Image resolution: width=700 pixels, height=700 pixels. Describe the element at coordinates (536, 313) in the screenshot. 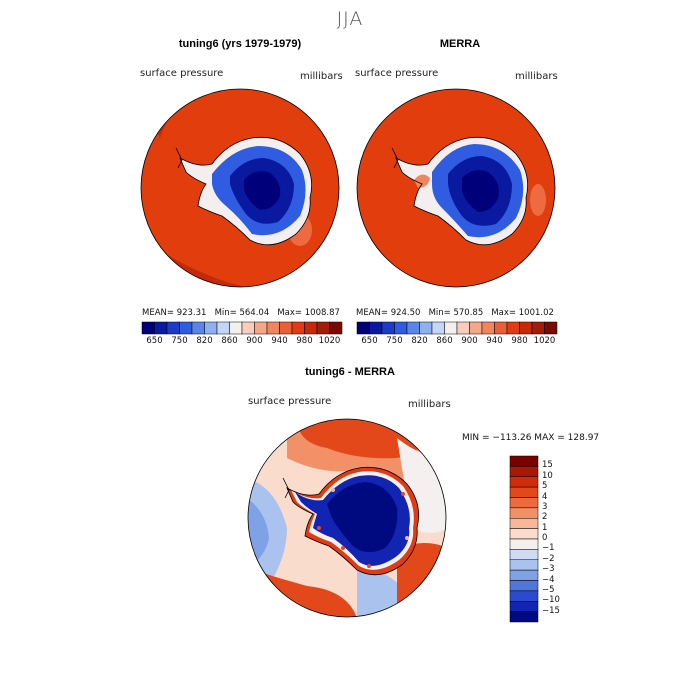

I see `panel-2-max-value: 1001.02` at that location.